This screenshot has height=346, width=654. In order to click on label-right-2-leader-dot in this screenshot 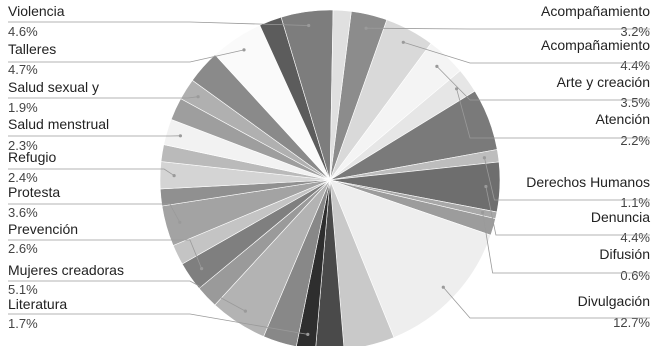, I will do `click(437, 66)`.